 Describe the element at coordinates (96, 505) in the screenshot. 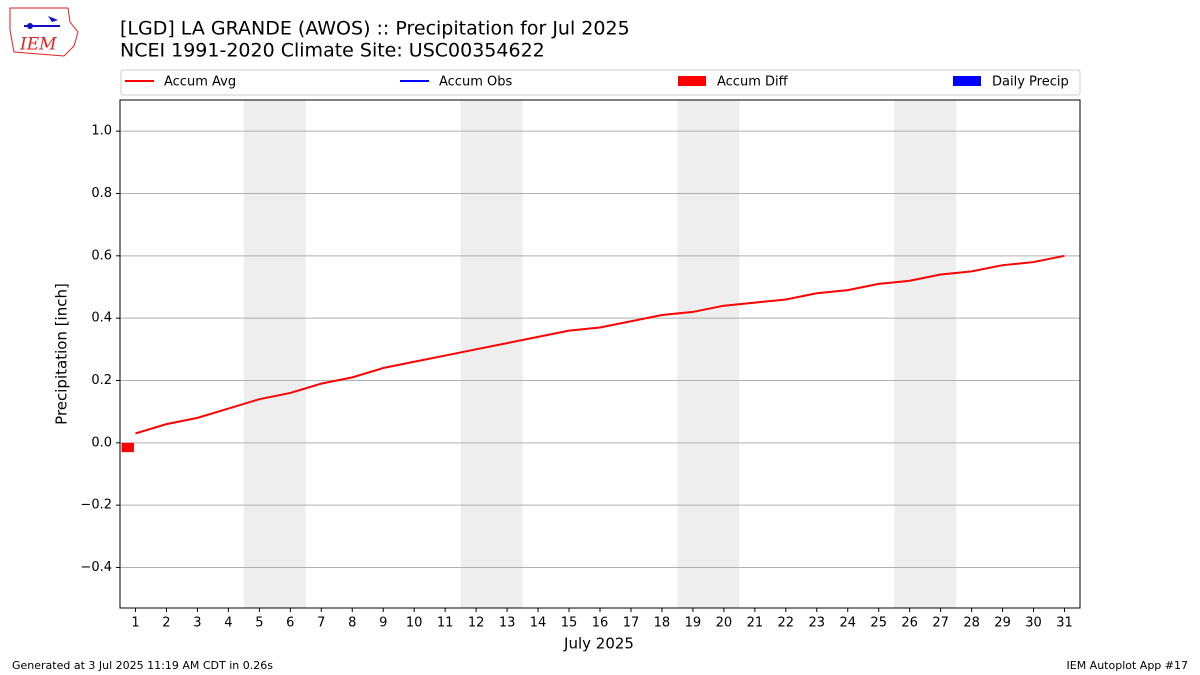

I see `y-tick-label: −0.2` at that location.